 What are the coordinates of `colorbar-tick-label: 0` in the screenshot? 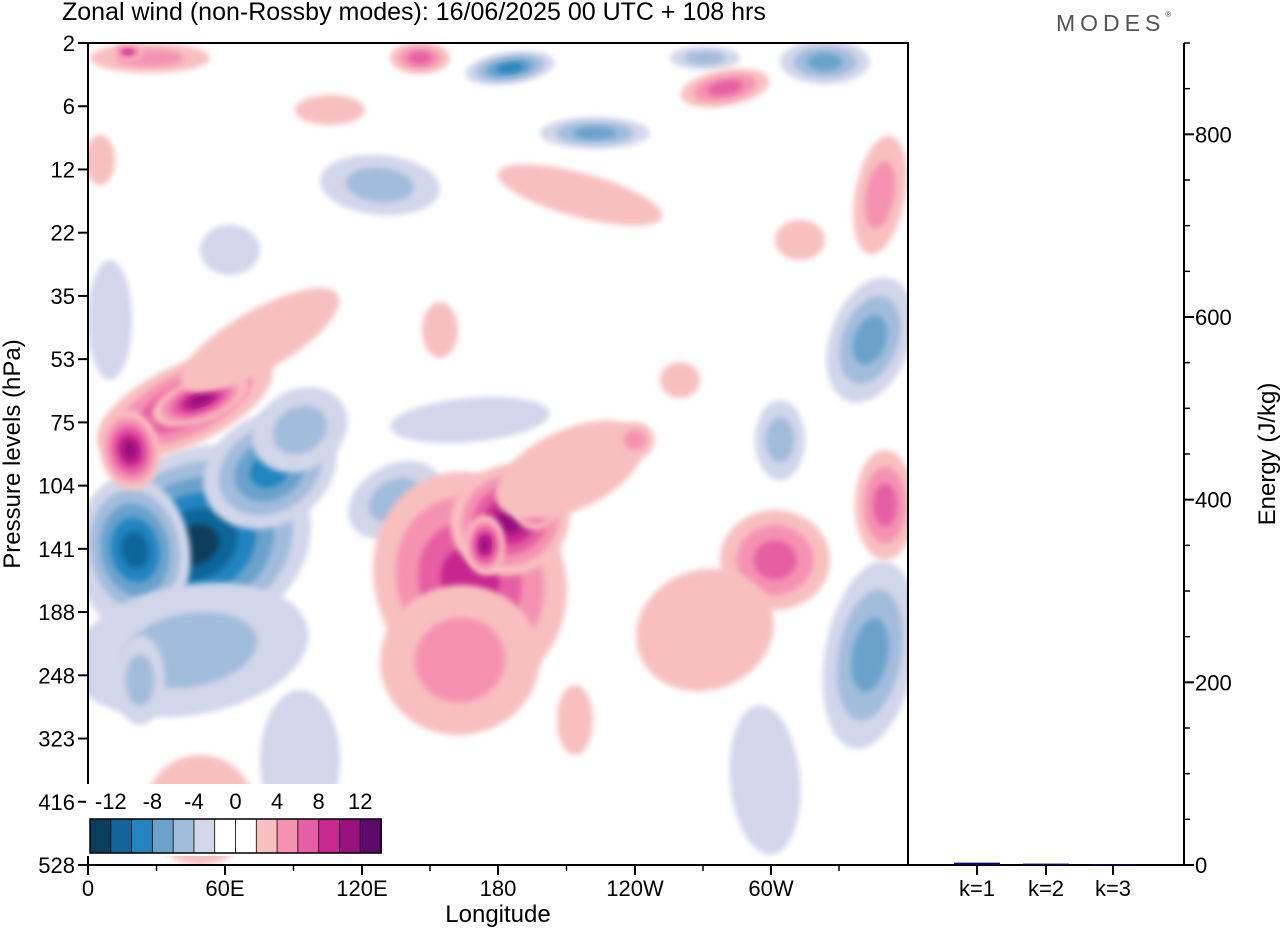 It's located at (235, 801).